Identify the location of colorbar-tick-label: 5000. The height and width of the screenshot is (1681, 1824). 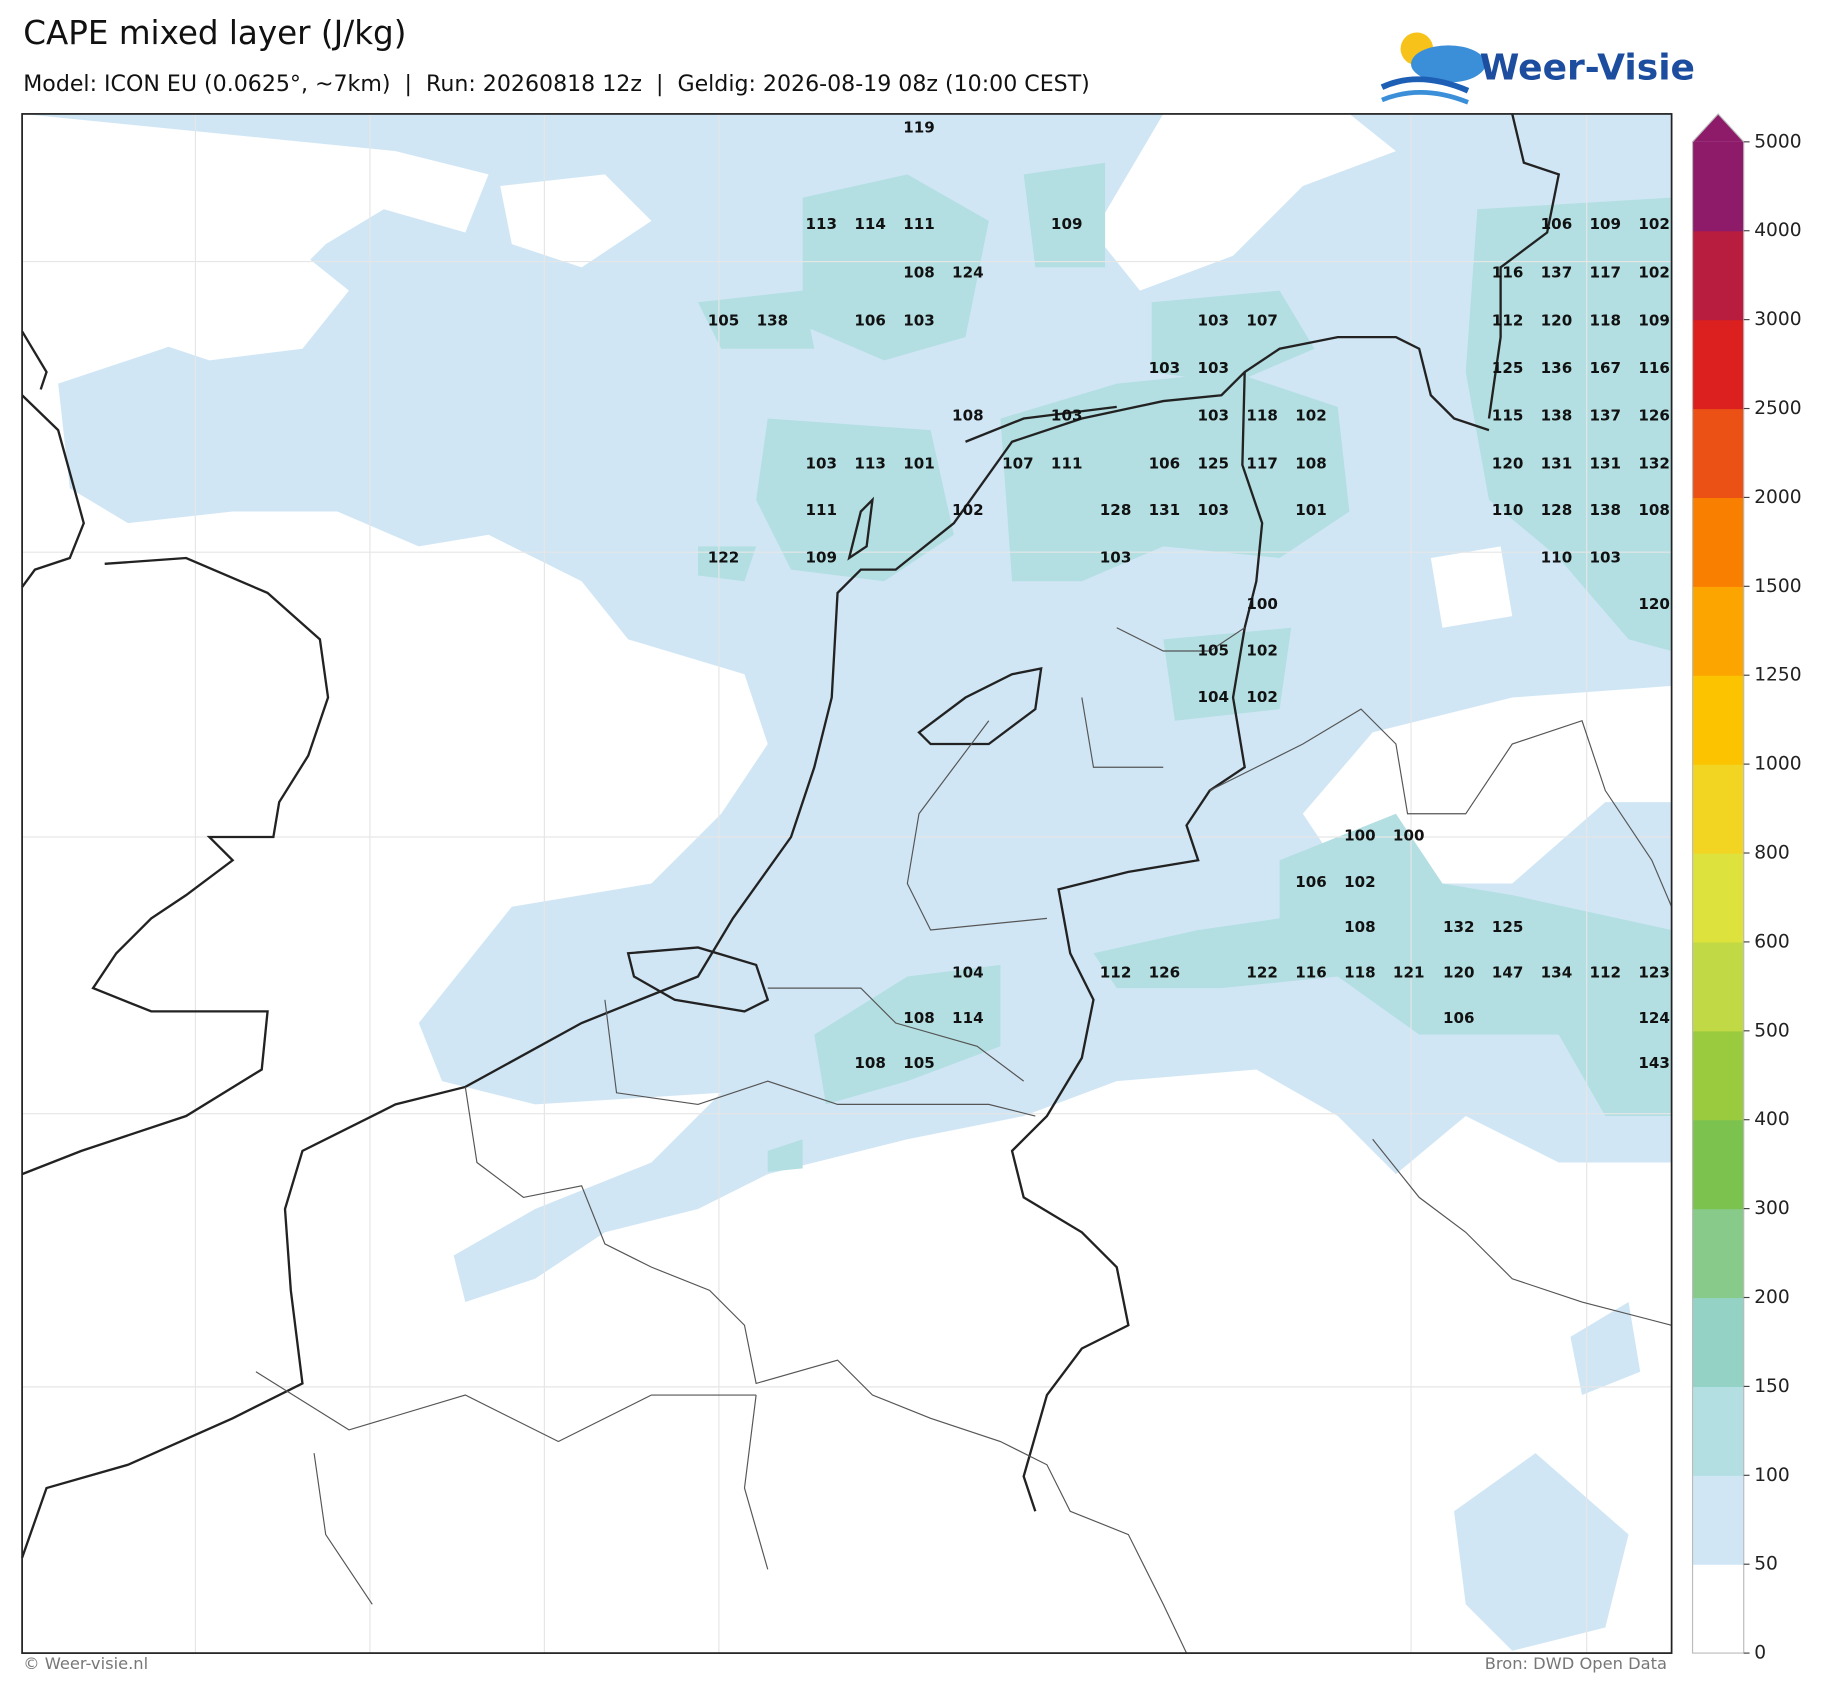
(1777, 141).